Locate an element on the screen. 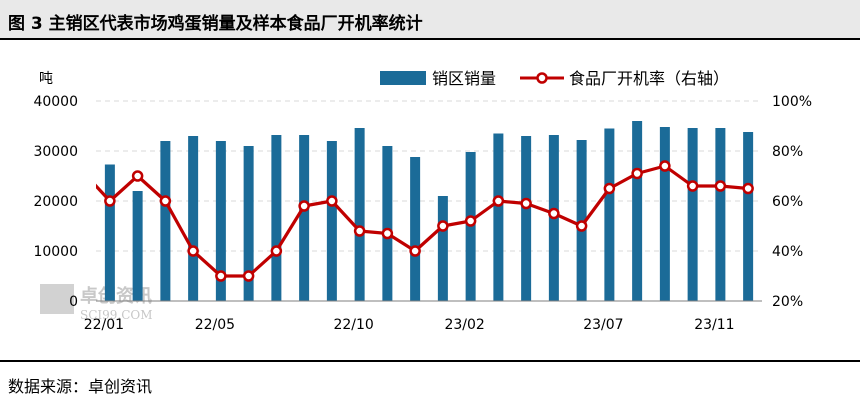 This screenshot has height=406, width=860. line-point-23/09 is located at coordinates (665, 166).